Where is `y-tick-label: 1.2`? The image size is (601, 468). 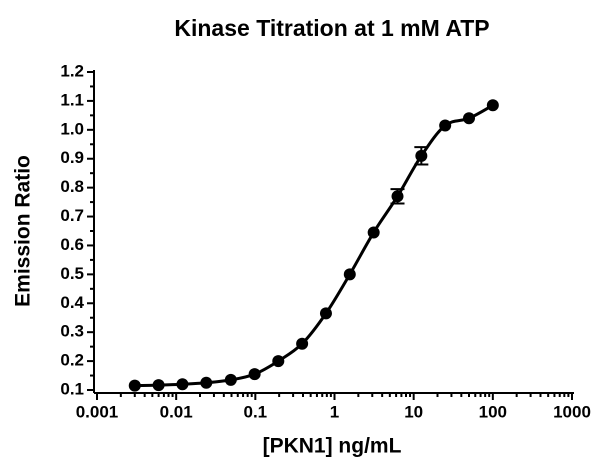
y-tick-label: 1.2 is located at coordinates (72, 70).